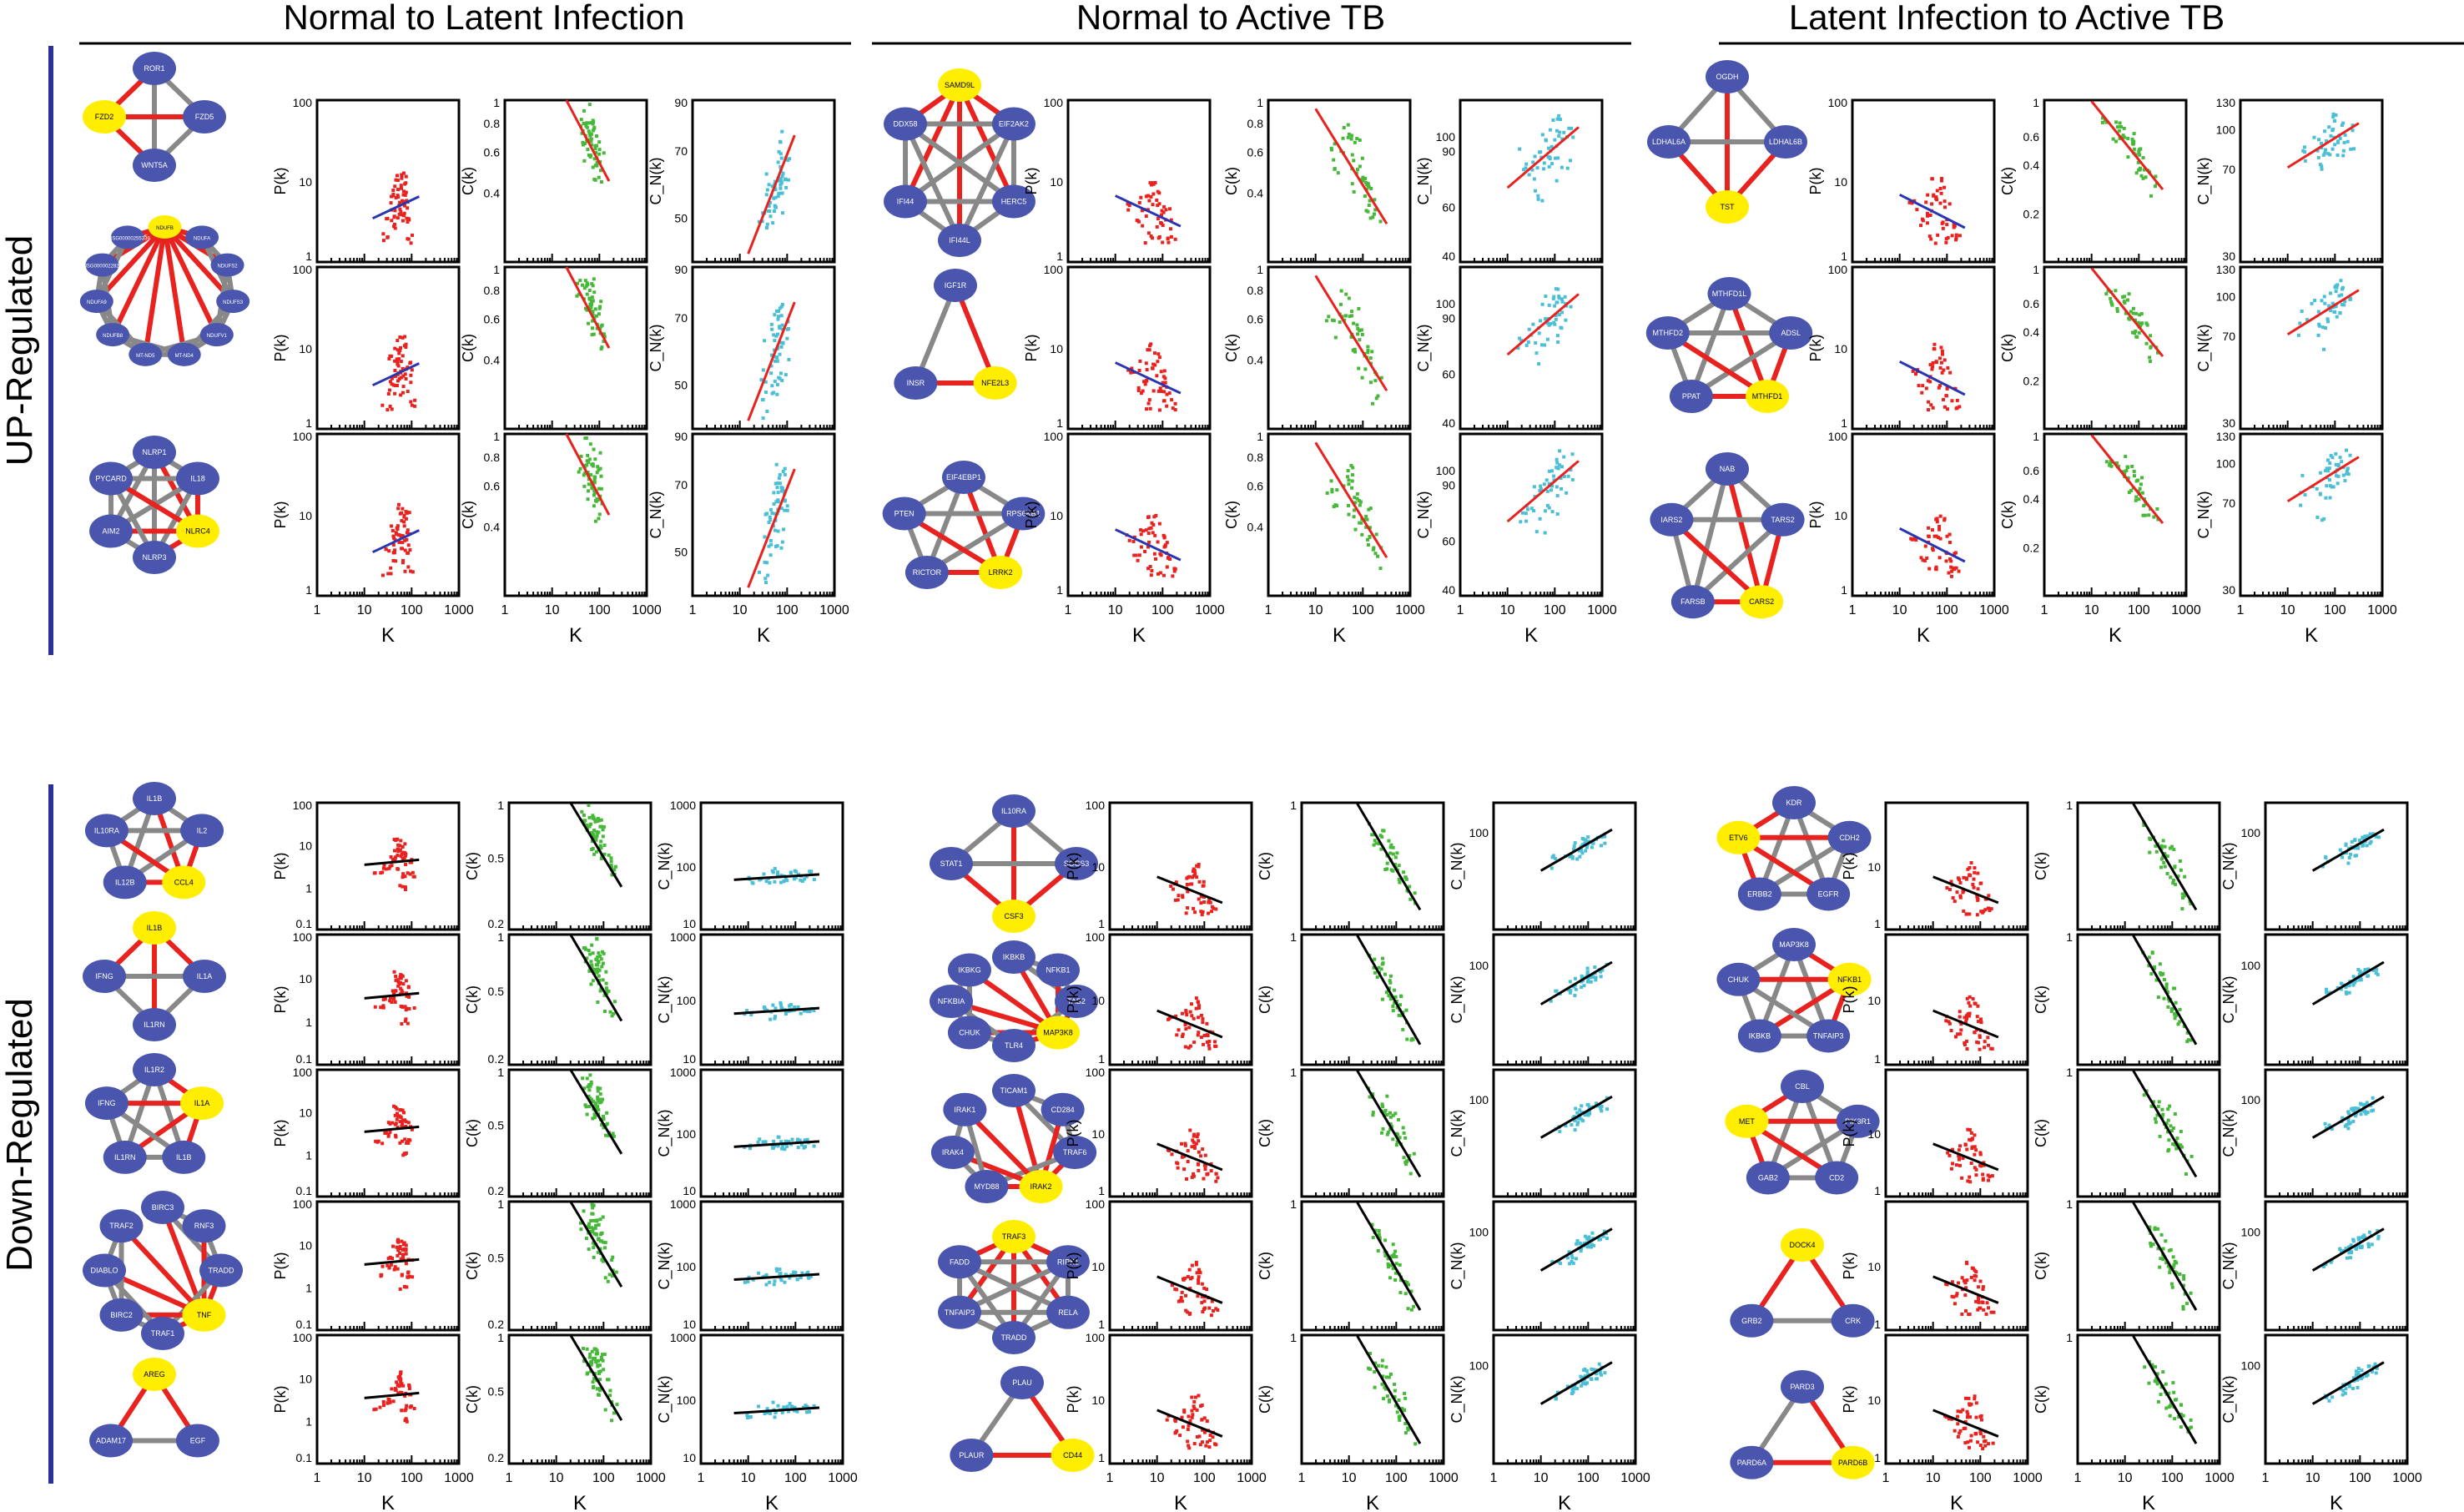  What do you see at coordinates (1759, 894) in the screenshot?
I see `network-node-label: ERBB2` at bounding box center [1759, 894].